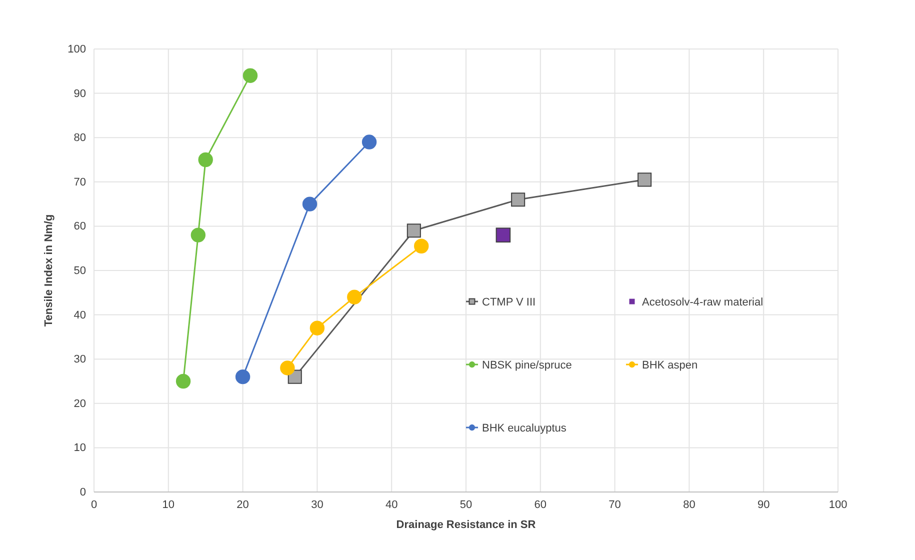 The width and height of the screenshot is (915, 560). What do you see at coordinates (466, 504) in the screenshot?
I see `x-tick-label: 50` at bounding box center [466, 504].